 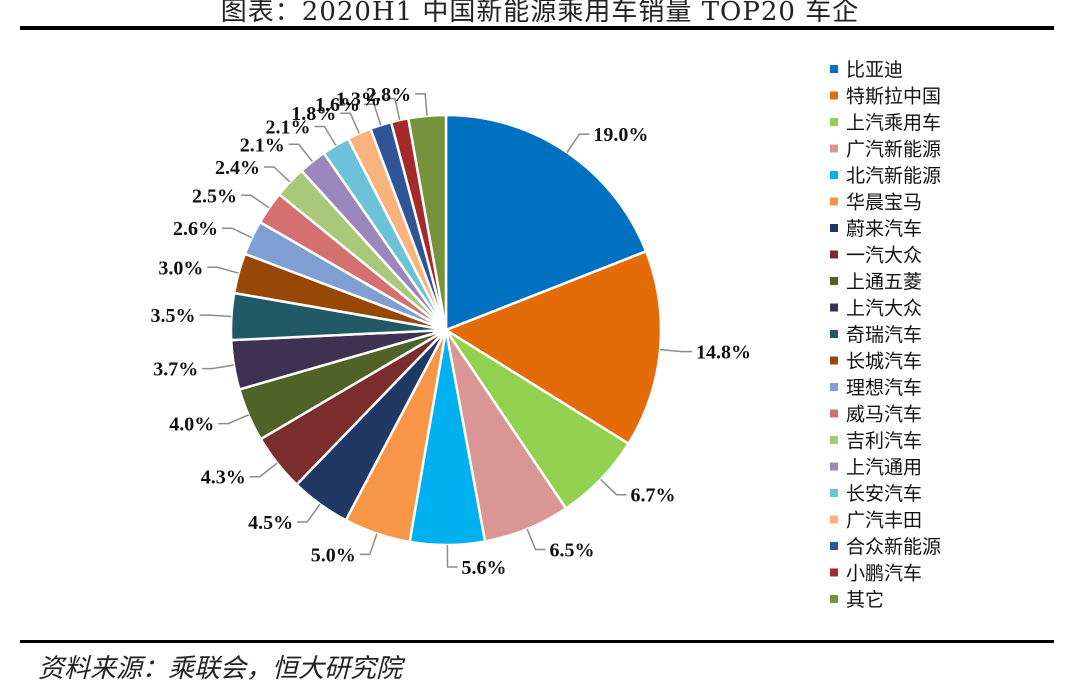 I want to click on legend-item: 蔚来汽车, so click(x=884, y=229).